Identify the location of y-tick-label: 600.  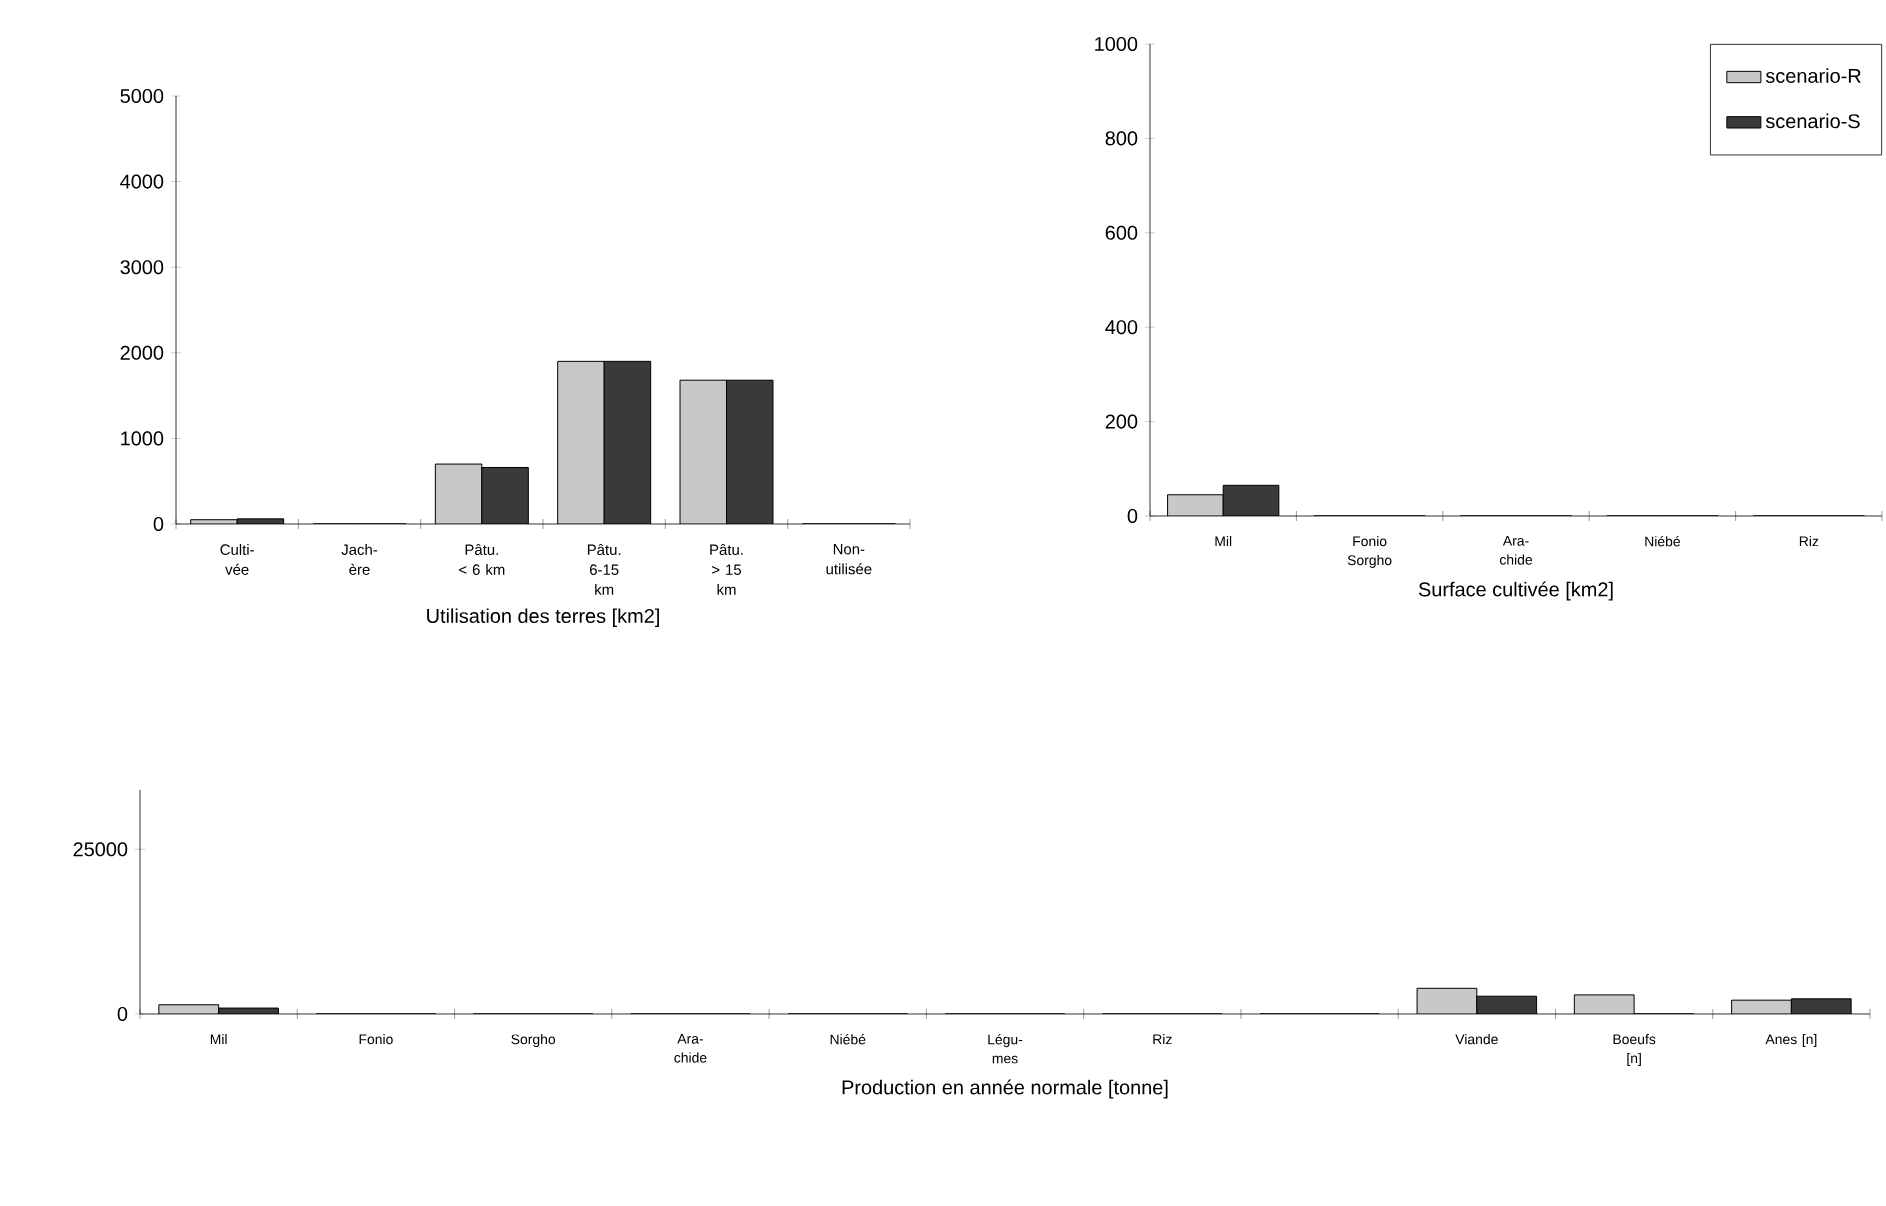
(1121, 232).